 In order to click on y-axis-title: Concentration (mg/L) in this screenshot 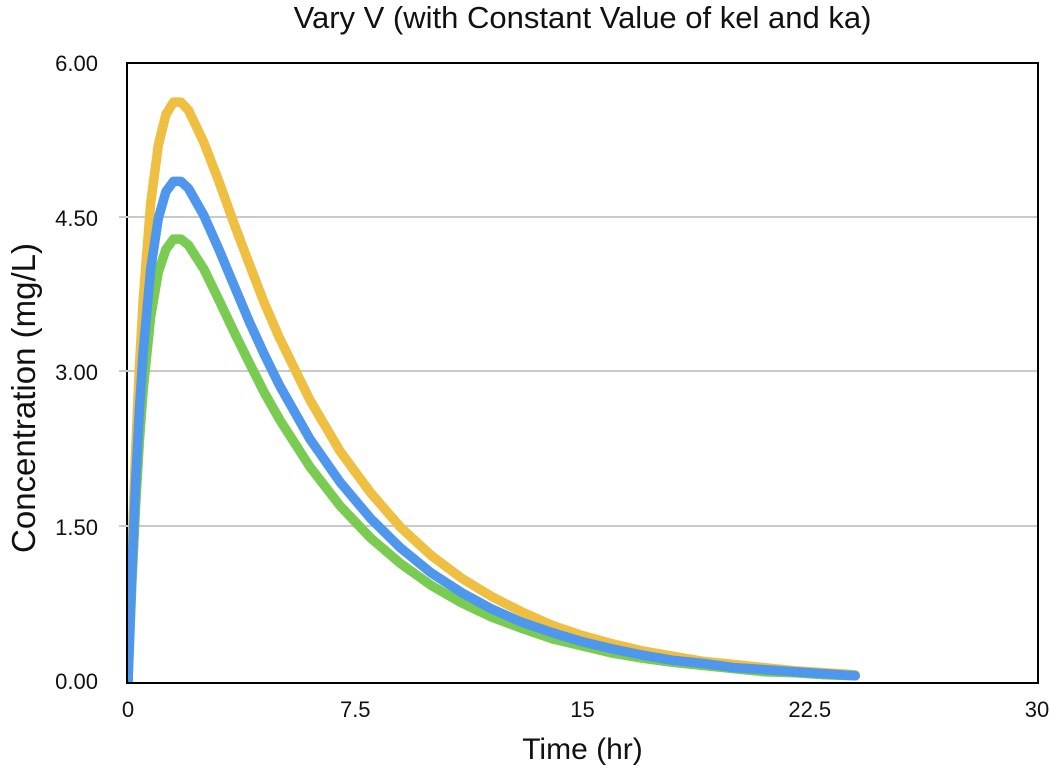, I will do `click(23, 398)`.